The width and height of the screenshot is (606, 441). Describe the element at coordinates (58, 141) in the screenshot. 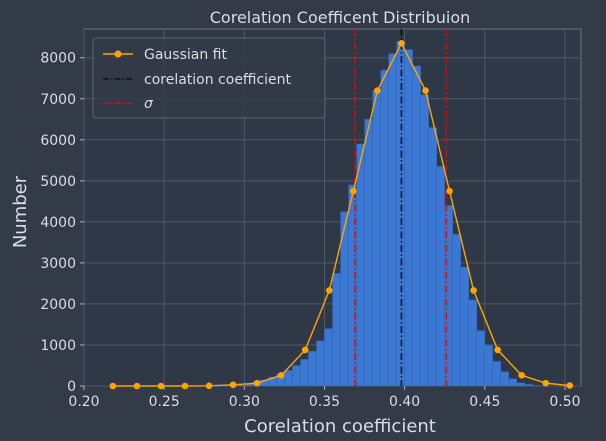

I see `y-tick-label: 6000` at that location.